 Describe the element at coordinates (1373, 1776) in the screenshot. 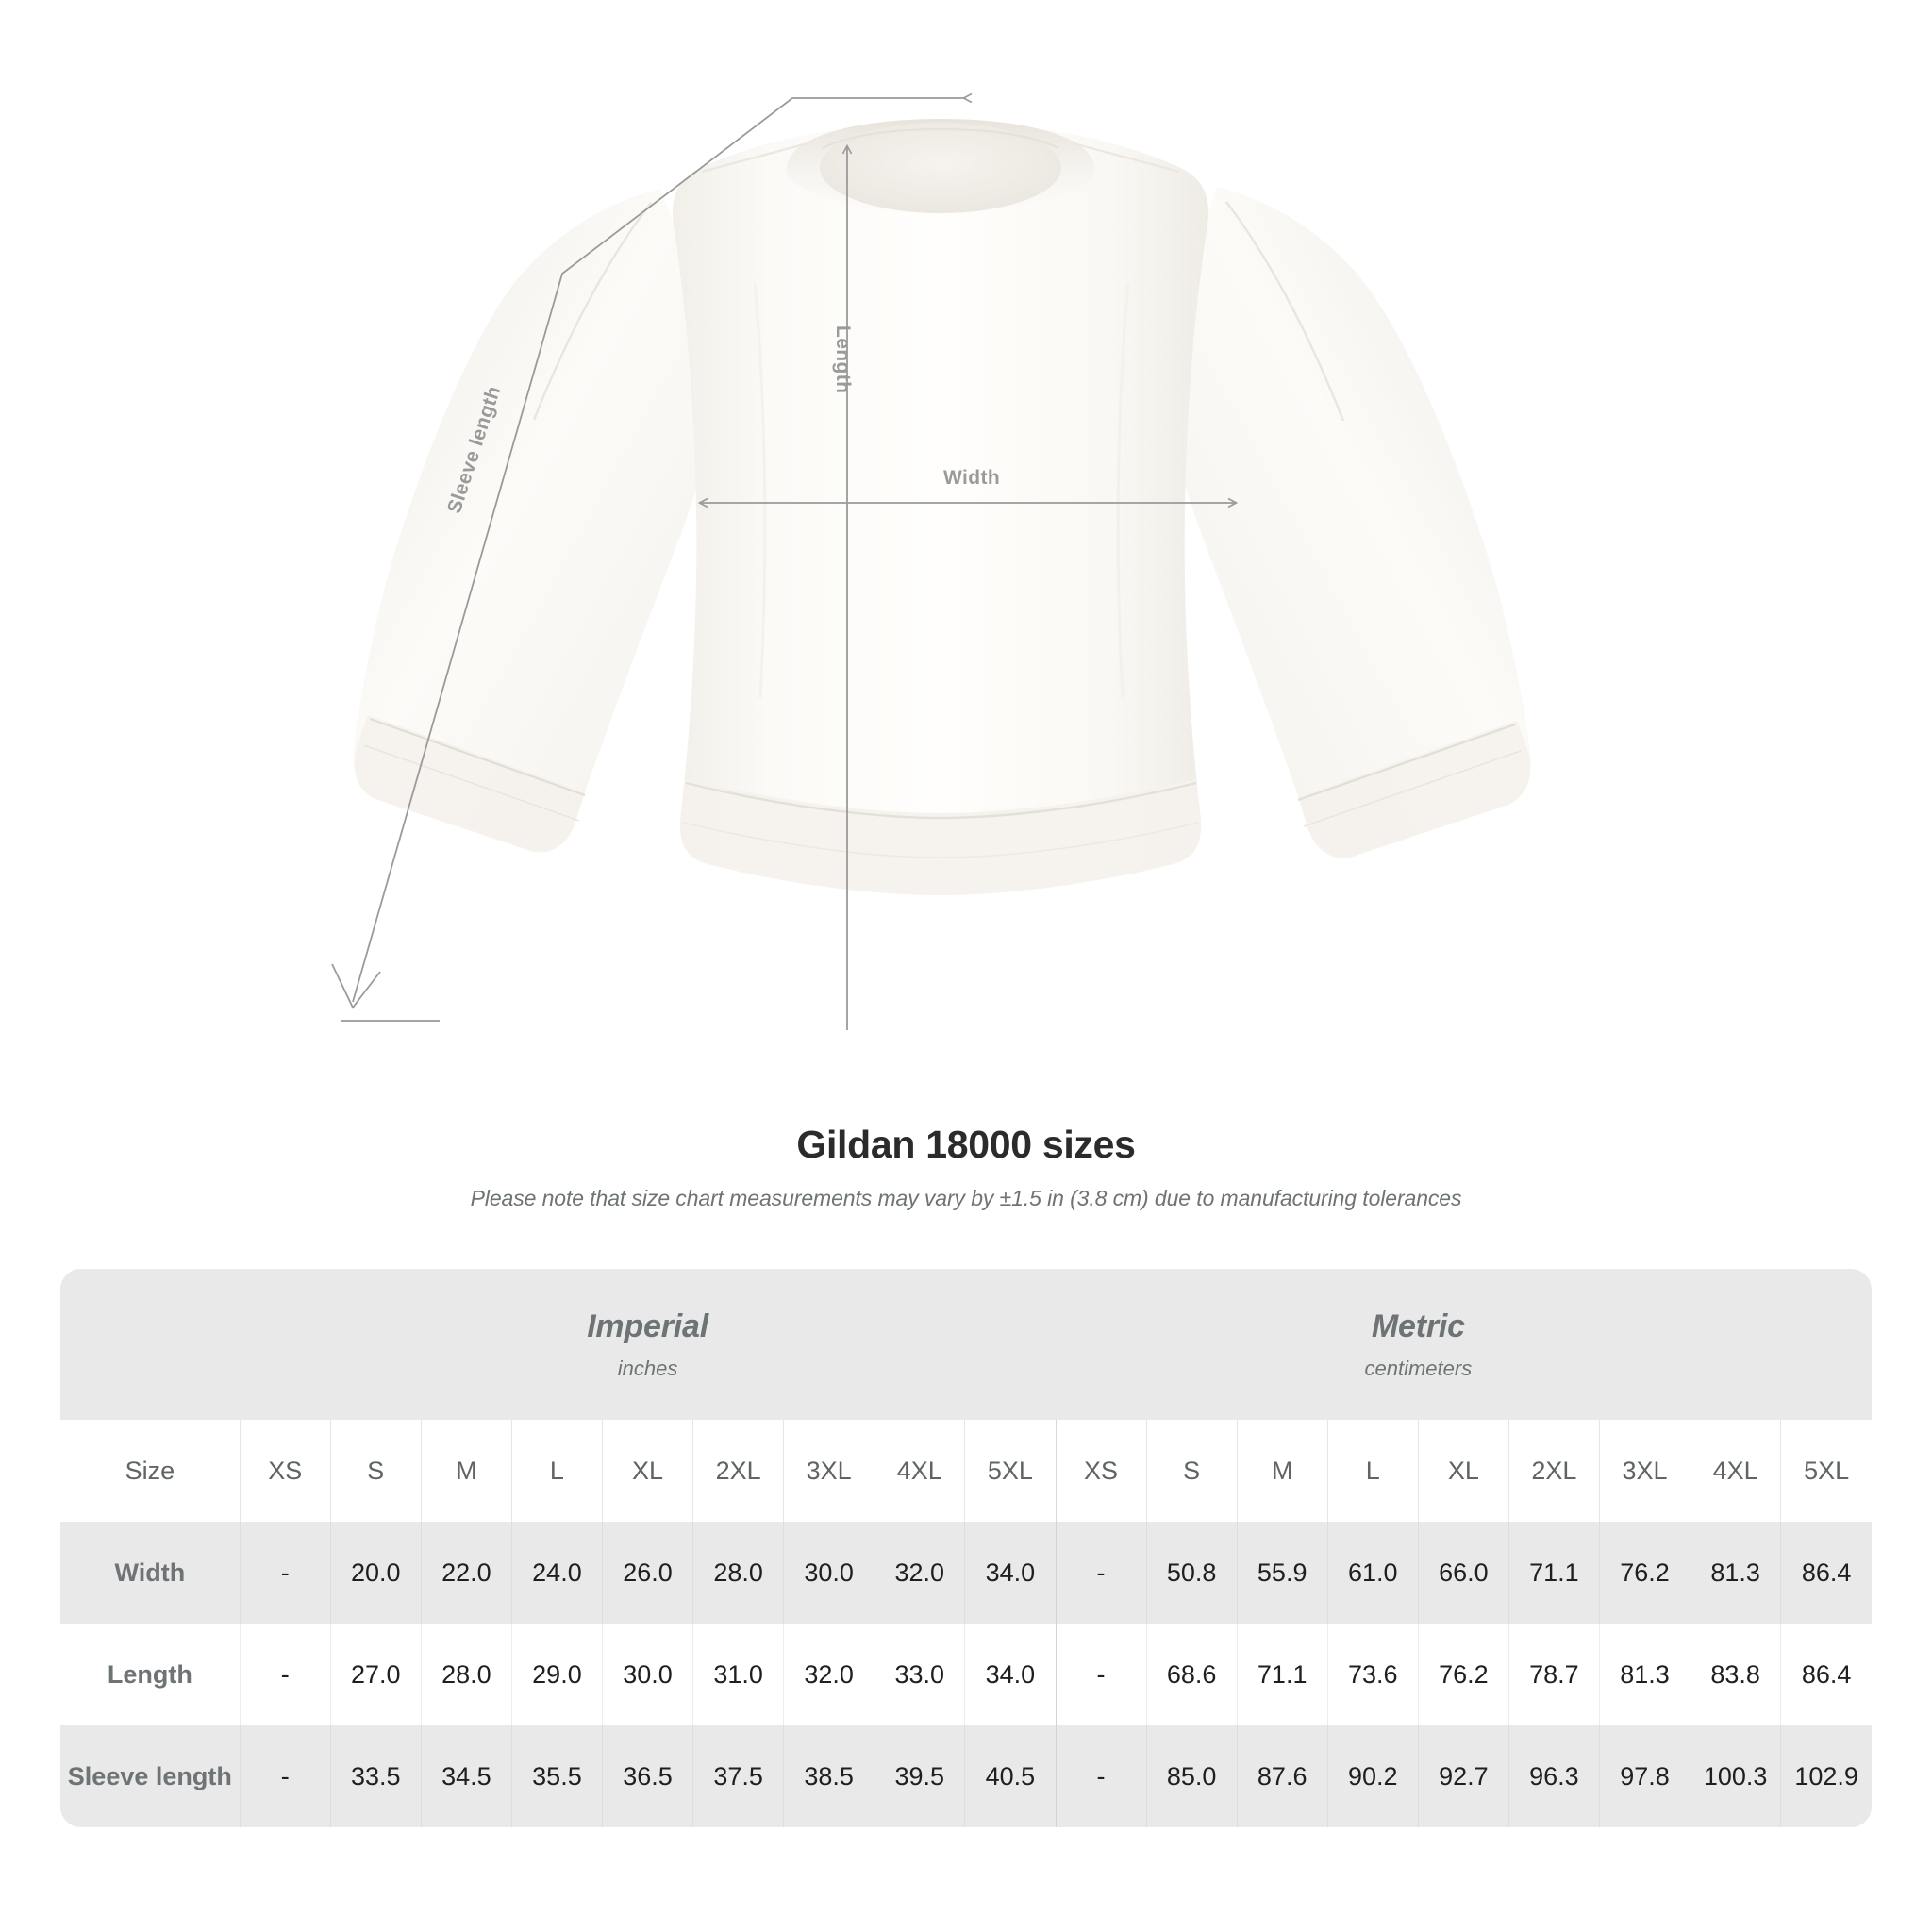

I see `sleeve-metric-l: 90.2` at that location.